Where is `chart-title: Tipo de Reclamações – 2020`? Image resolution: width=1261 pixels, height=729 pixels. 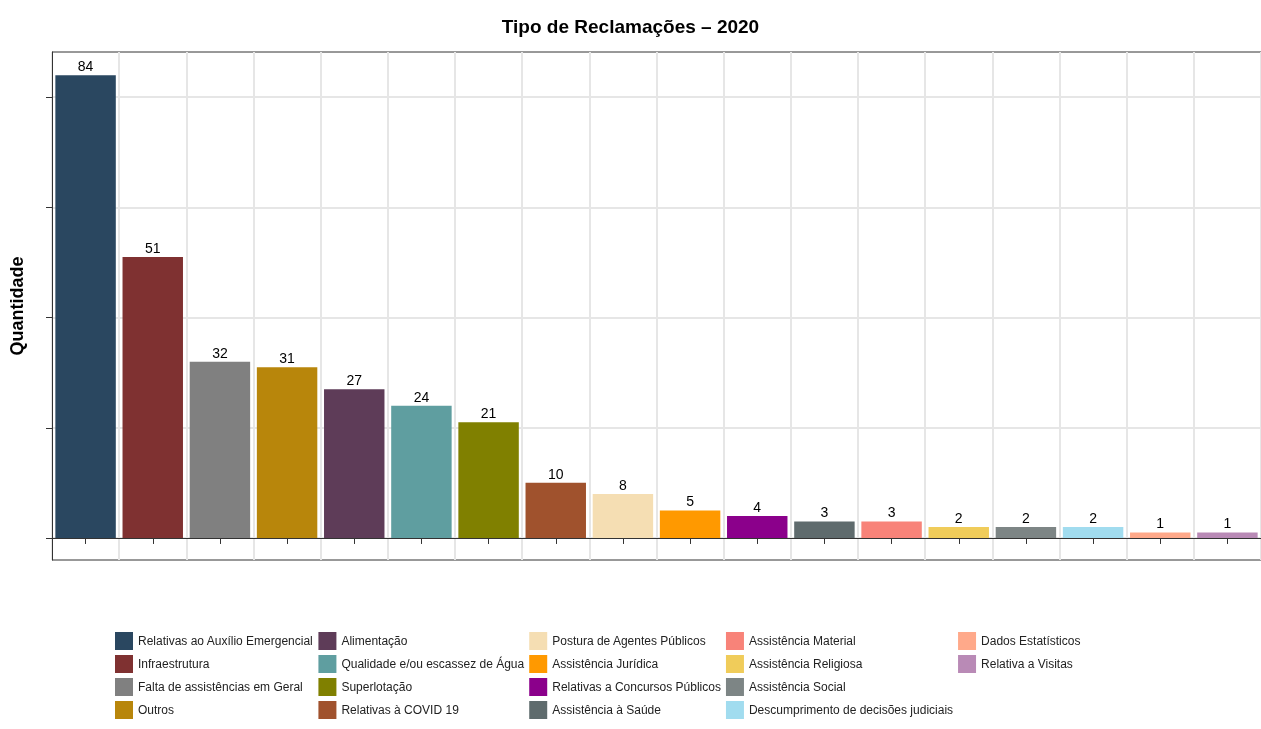 chart-title: Tipo de Reclamações – 2020 is located at coordinates (630, 26).